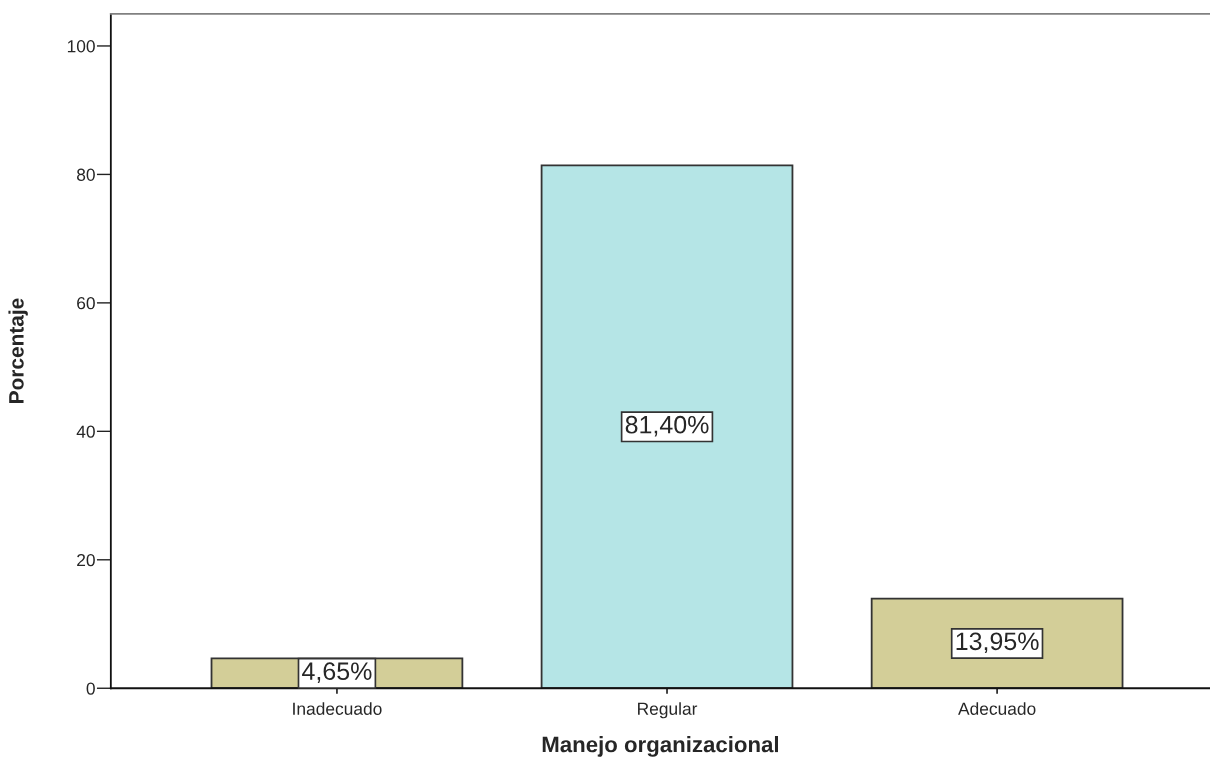  Describe the element at coordinates (90, 688) in the screenshot. I see `y-tick-label: 0` at that location.